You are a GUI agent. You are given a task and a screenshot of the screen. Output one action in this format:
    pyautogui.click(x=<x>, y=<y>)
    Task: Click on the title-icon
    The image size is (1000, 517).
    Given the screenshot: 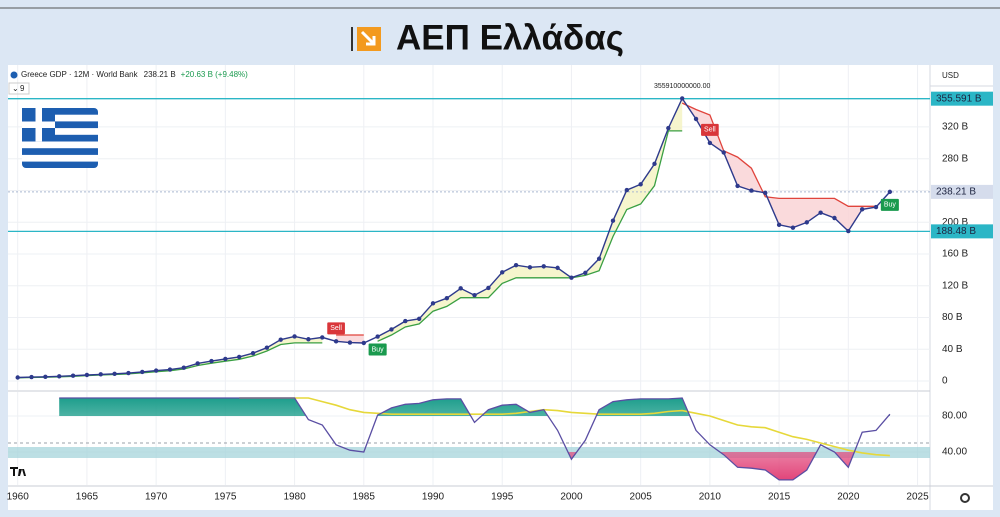 What is the action you would take?
    pyautogui.click(x=366, y=39)
    